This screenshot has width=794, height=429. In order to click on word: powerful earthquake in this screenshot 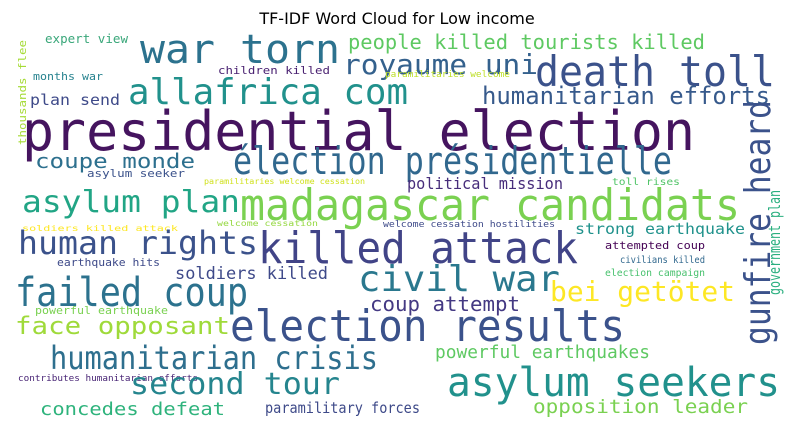, I will do `click(101, 310)`.